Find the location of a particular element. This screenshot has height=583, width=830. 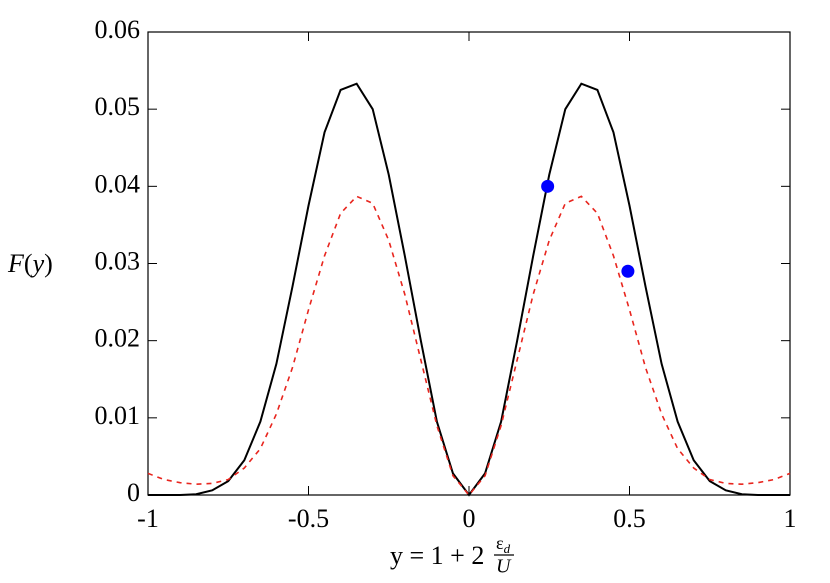

x-label-numerator: εd is located at coordinates (503, 544).